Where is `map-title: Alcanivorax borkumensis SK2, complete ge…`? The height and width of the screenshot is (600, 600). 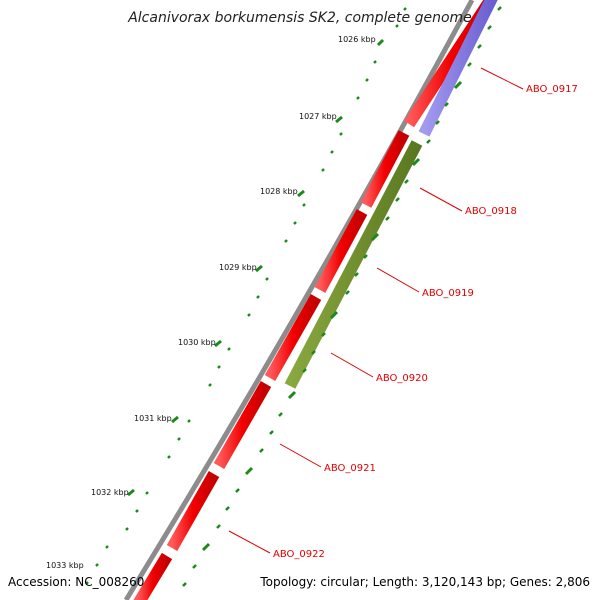 map-title: Alcanivorax borkumensis SK2, complete ge… is located at coordinates (299, 18).